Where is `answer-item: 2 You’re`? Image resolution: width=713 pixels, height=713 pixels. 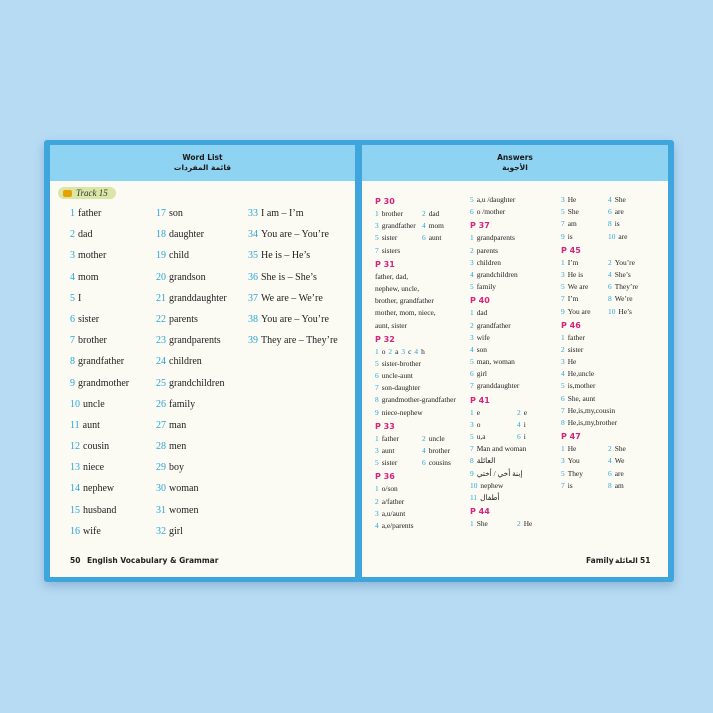
answer-item: 2 You’re is located at coordinates (631, 264).